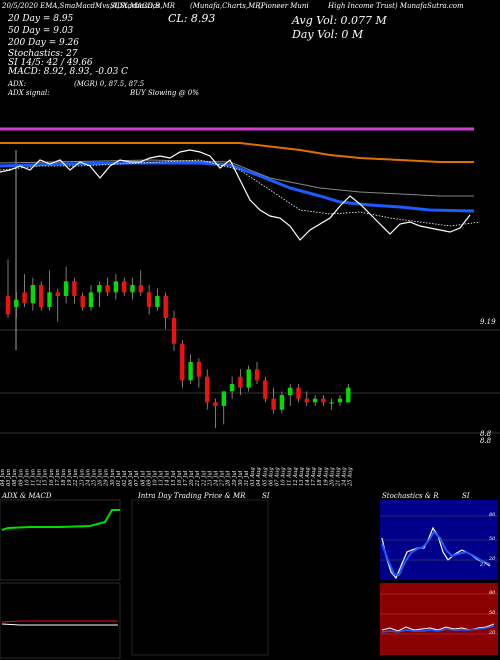 The width and height of the screenshot is (500, 660). What do you see at coordinates (271, 476) in the screenshot?
I see `x-date-label: 06 Aug` at bounding box center [271, 476].